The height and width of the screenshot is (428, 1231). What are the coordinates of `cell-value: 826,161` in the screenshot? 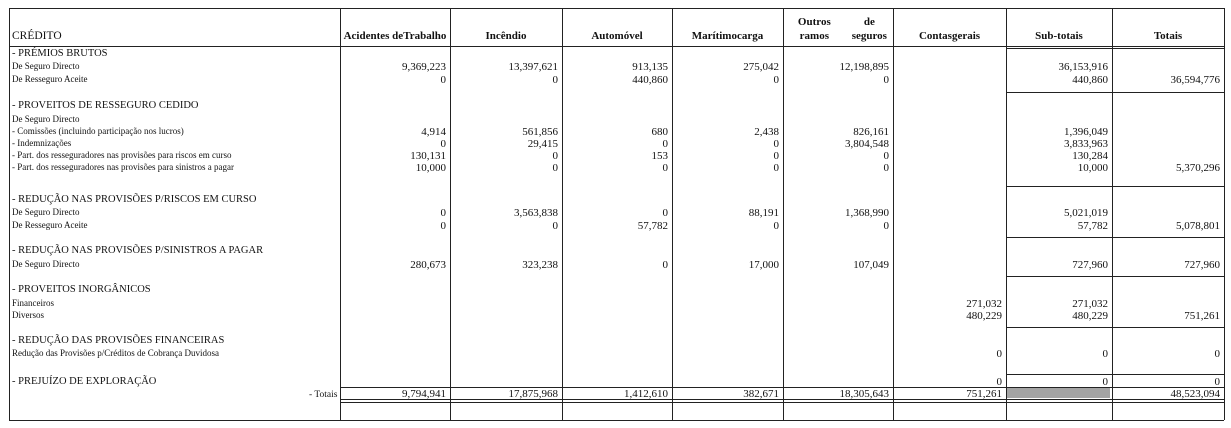 It's located at (871, 132).